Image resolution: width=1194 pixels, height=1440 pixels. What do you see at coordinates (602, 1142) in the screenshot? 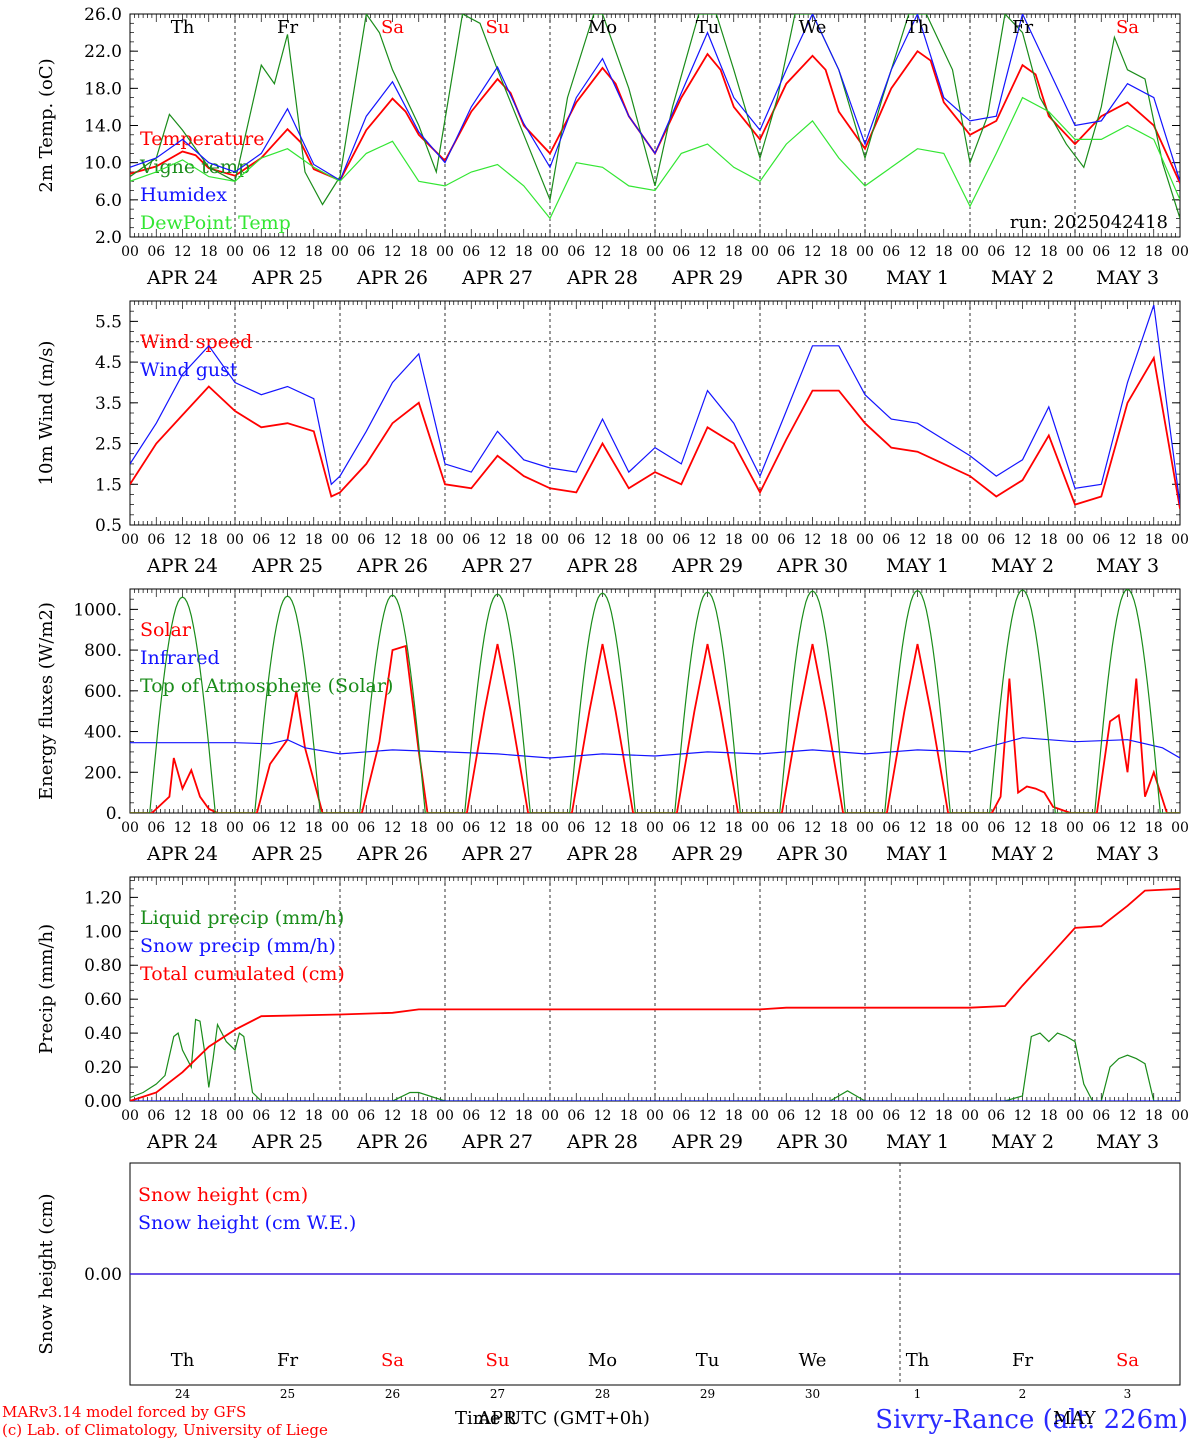
I see `x-date-label: APR 28` at bounding box center [602, 1142].